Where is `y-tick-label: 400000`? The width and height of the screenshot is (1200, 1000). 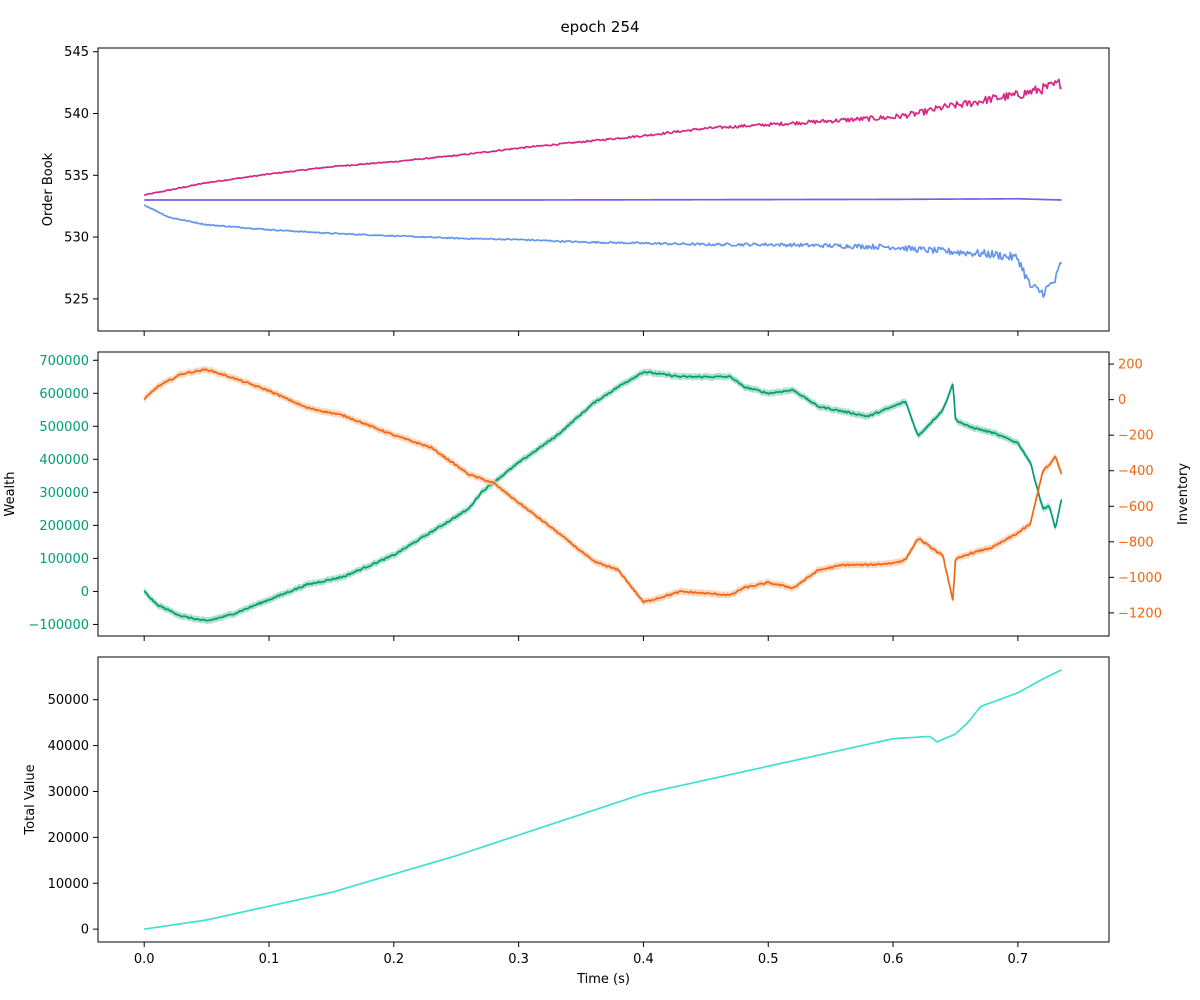
y-tick-label: 400000 is located at coordinates (64, 460).